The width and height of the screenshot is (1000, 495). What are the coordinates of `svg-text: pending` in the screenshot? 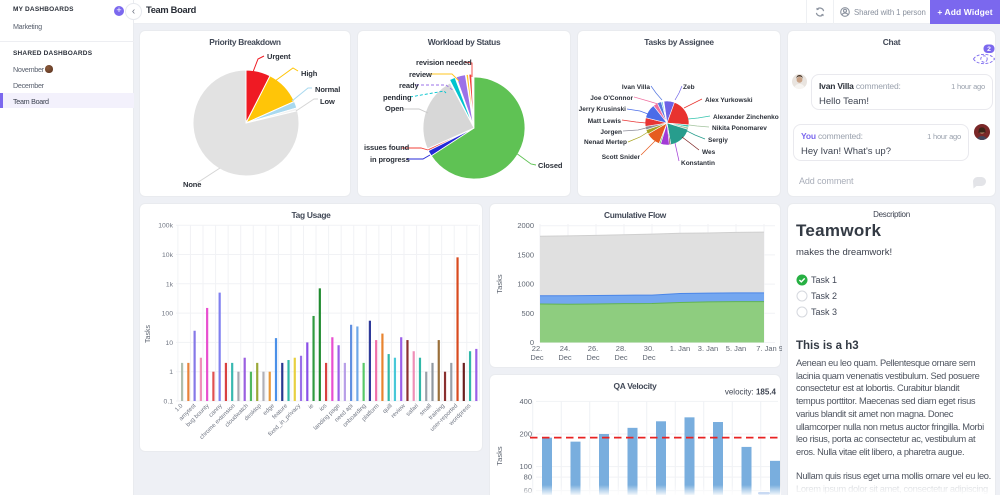 It's located at (397, 97).